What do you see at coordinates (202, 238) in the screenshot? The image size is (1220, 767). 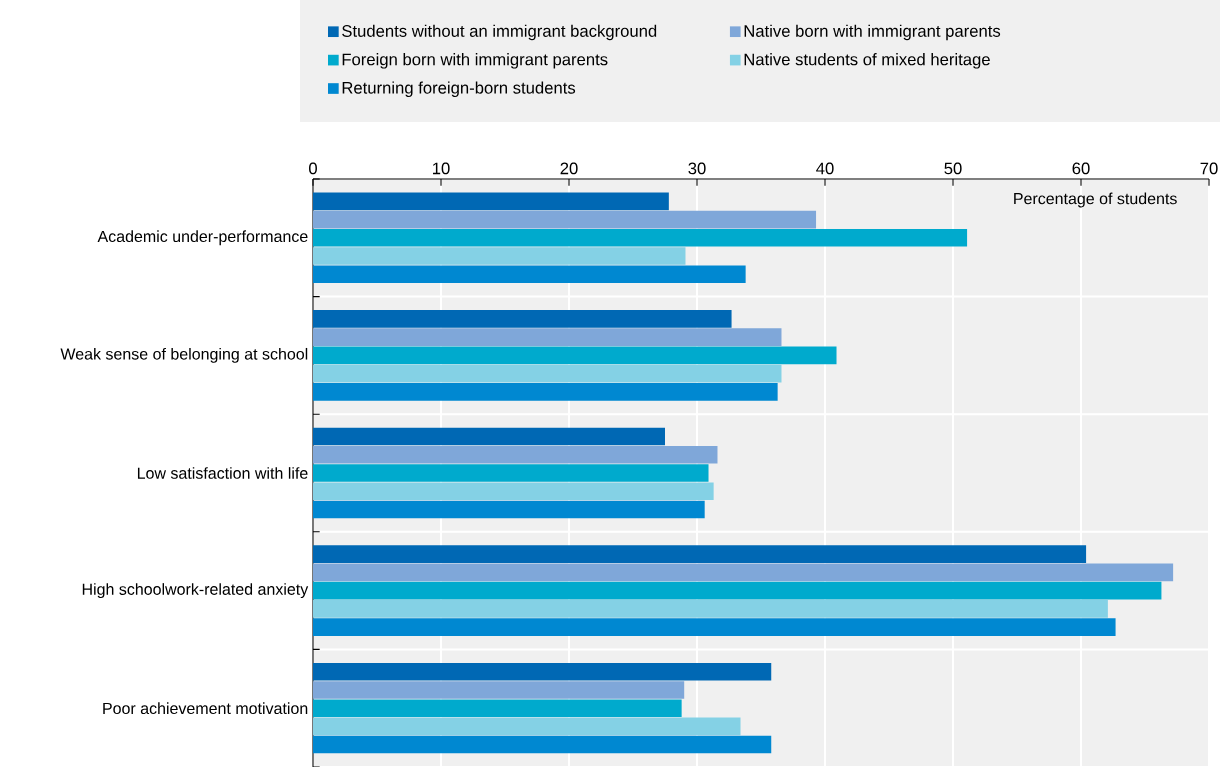 I see `y-tick-label: Academic under-performance` at bounding box center [202, 238].